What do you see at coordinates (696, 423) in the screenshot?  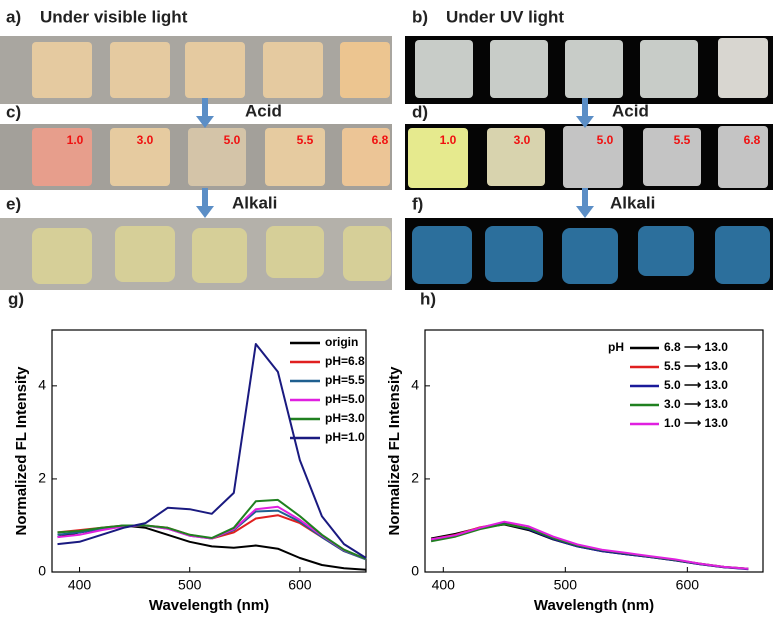 I see `legend-label: 1.0 ⟶ 13.0` at bounding box center [696, 423].